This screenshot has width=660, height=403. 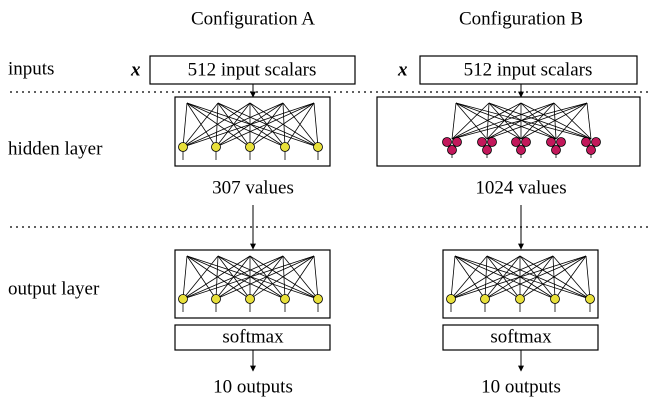 I want to click on input-label: 512 input scalars, so click(x=528, y=69).